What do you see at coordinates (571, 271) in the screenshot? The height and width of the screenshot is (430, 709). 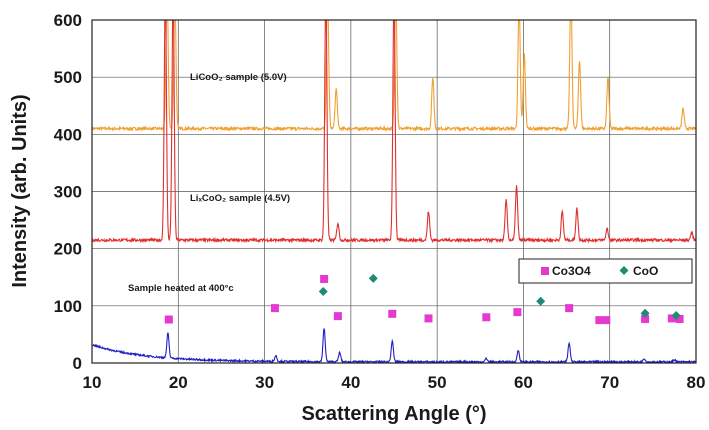 I see `legend-co3o4-label: Co3O4` at bounding box center [571, 271].